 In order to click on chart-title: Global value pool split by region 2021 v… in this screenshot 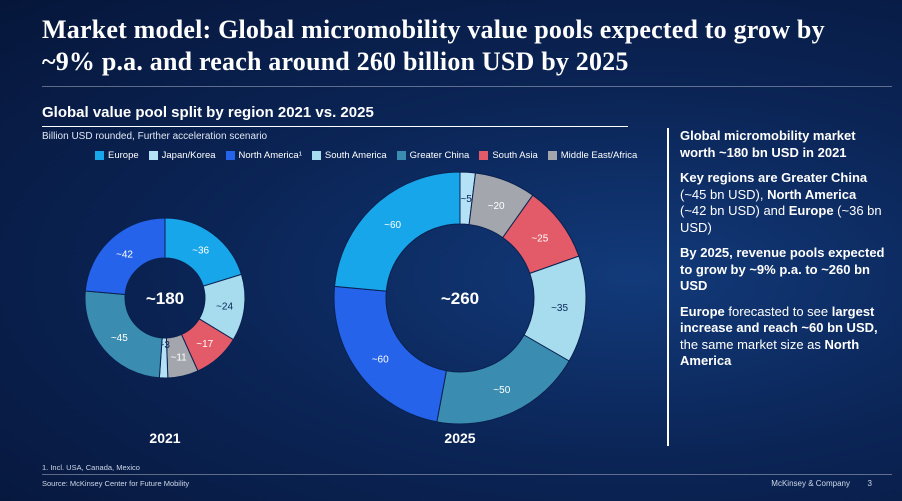, I will do `click(208, 112)`.